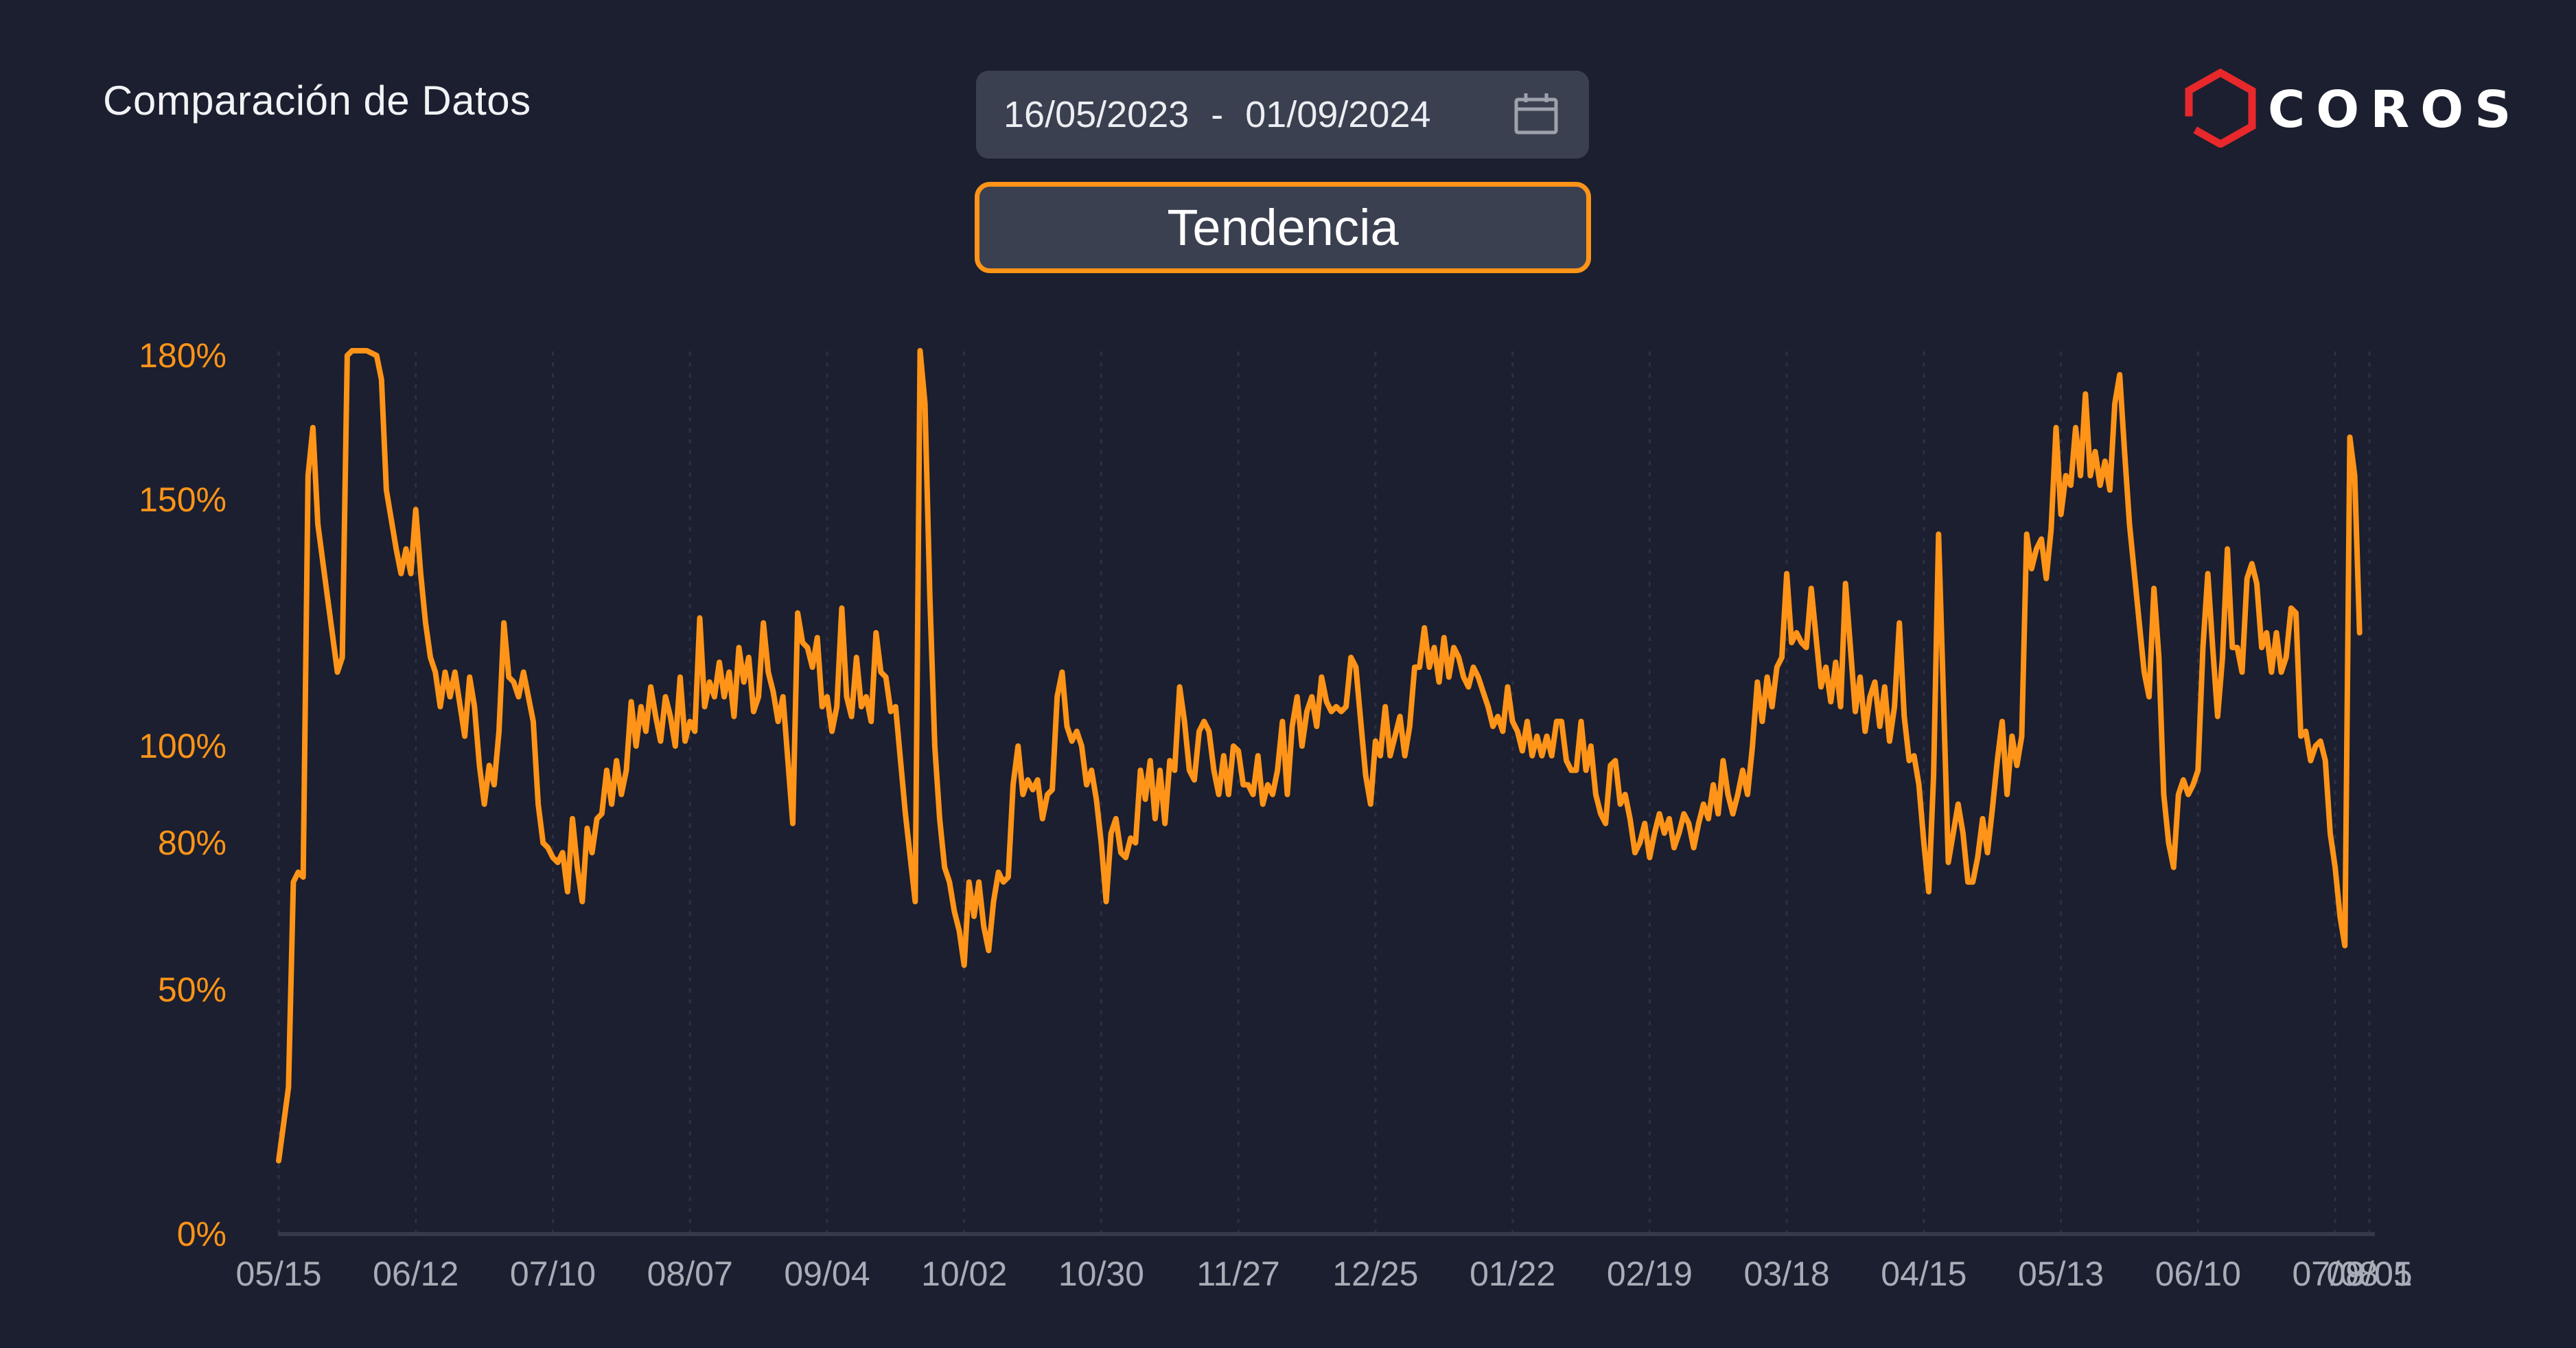 The width and height of the screenshot is (2576, 1348). What do you see at coordinates (192, 990) in the screenshot?
I see `y-tick-label: 50%` at bounding box center [192, 990].